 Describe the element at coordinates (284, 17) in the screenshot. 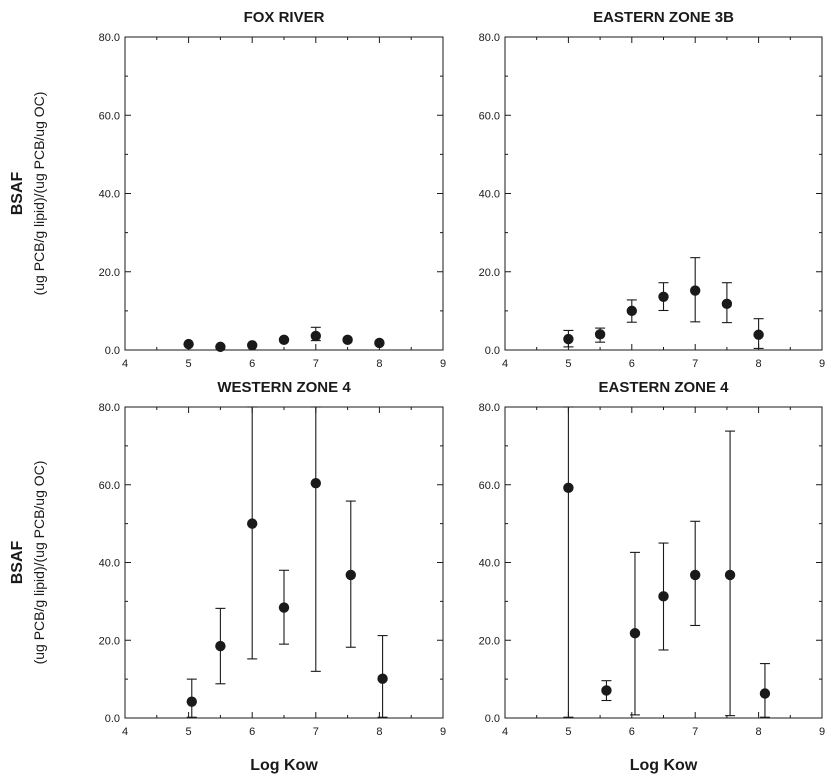

I see `chart-title: FOX RIVER` at that location.